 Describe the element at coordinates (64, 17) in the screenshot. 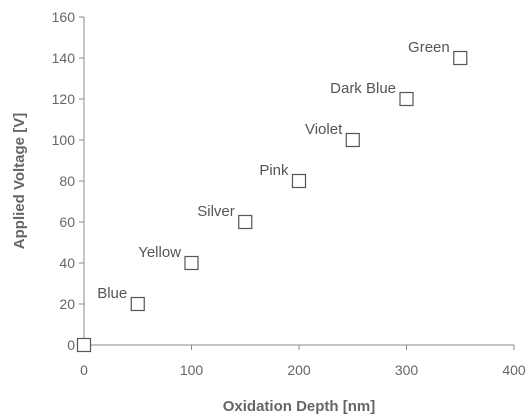

I see `y-tick-label: 160` at that location.